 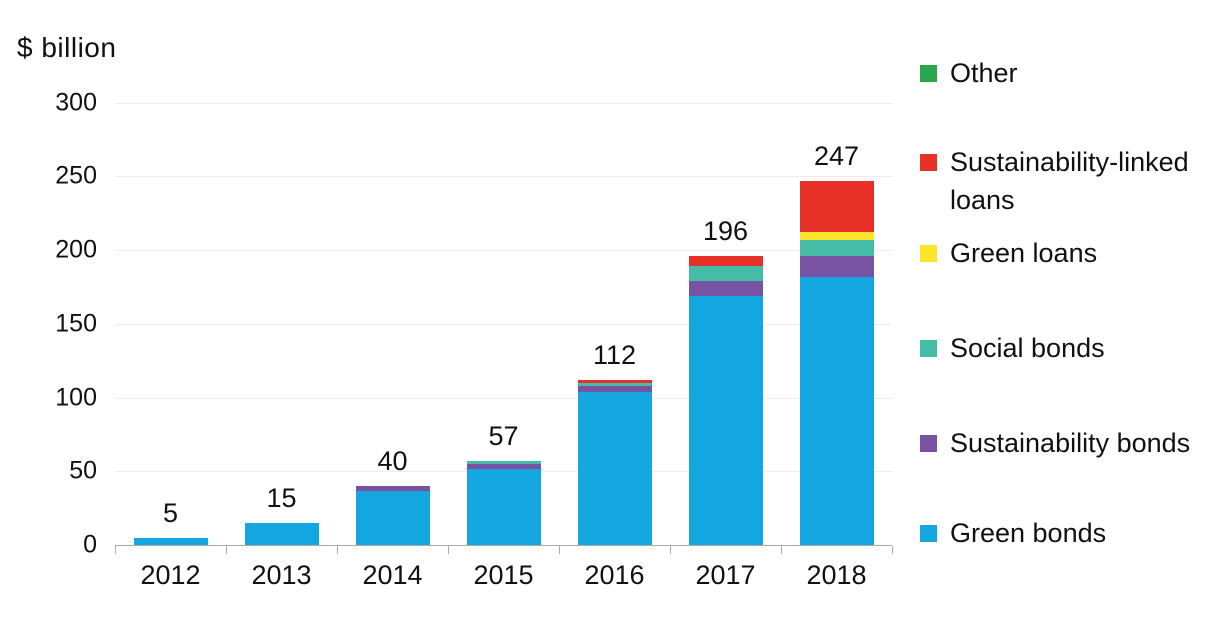 What do you see at coordinates (928, 533) in the screenshot?
I see `legend-swatch-green-bonds-icon` at bounding box center [928, 533].